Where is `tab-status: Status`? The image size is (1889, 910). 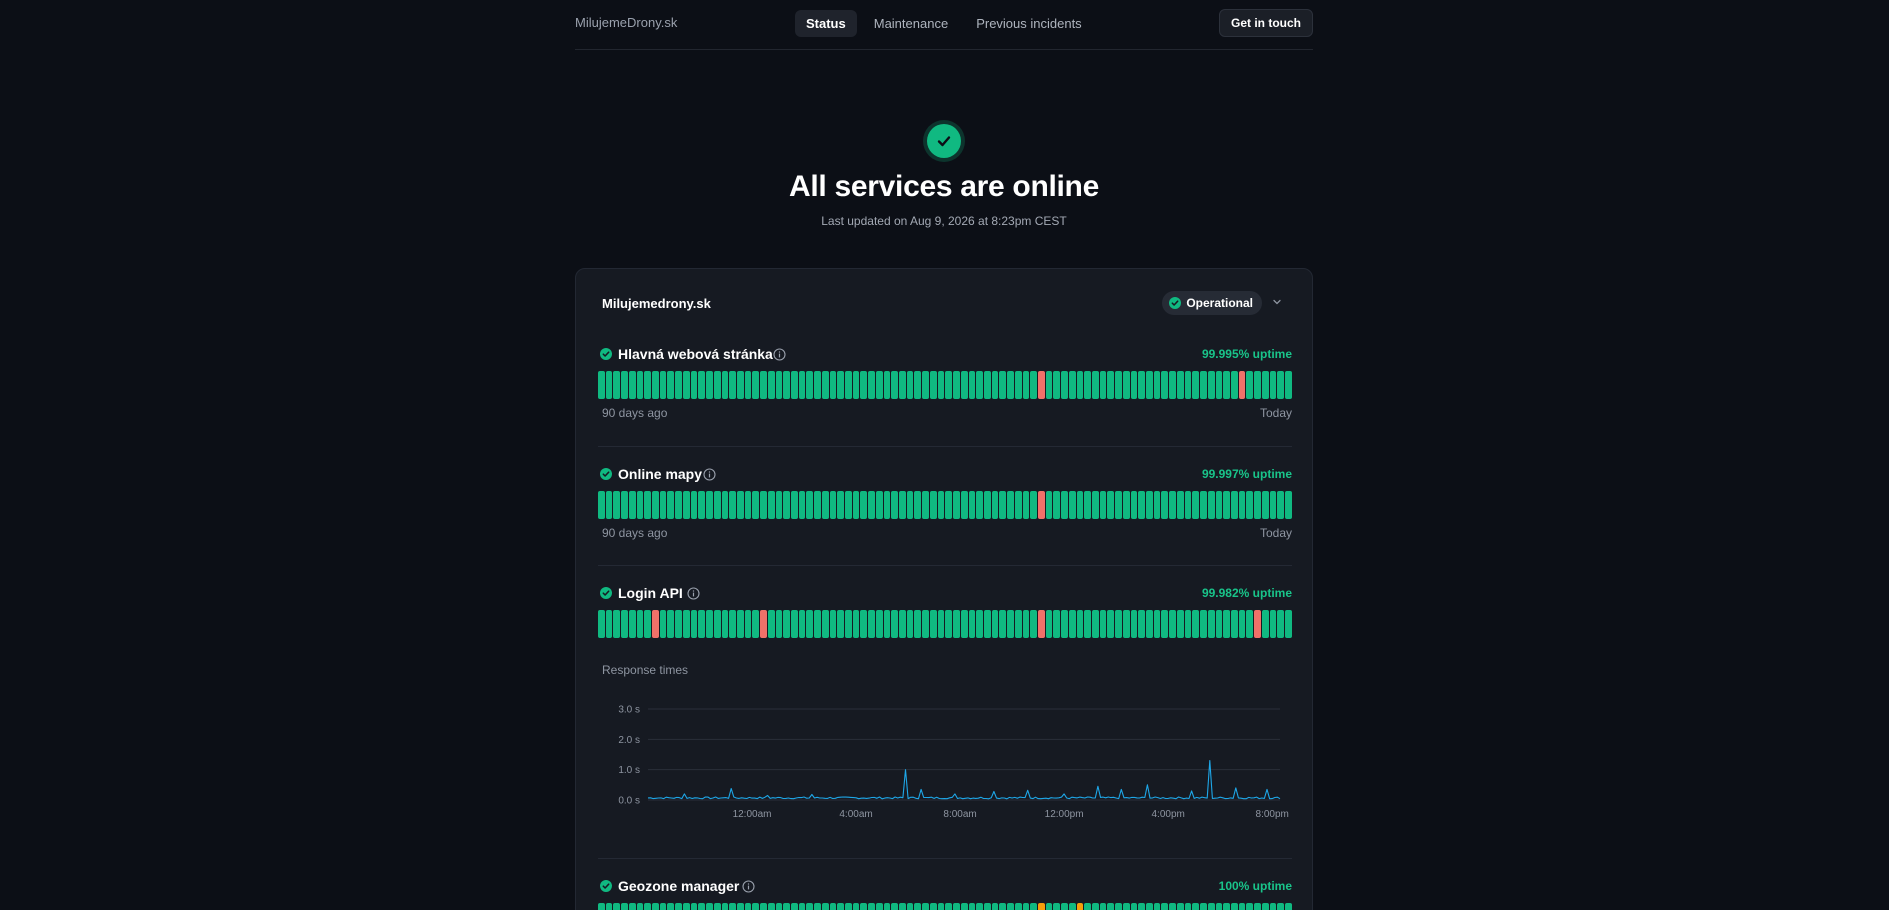
tab-status: Status is located at coordinates (826, 23).